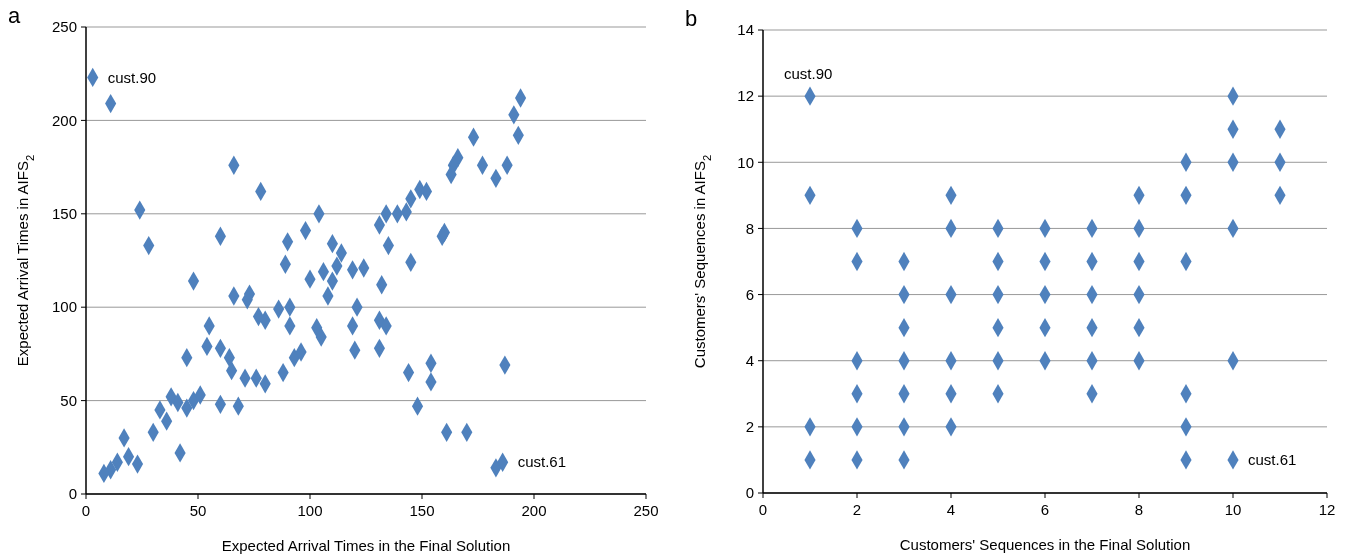  Describe the element at coordinates (534, 510) in the screenshot. I see `x-tick-label: 200` at that location.